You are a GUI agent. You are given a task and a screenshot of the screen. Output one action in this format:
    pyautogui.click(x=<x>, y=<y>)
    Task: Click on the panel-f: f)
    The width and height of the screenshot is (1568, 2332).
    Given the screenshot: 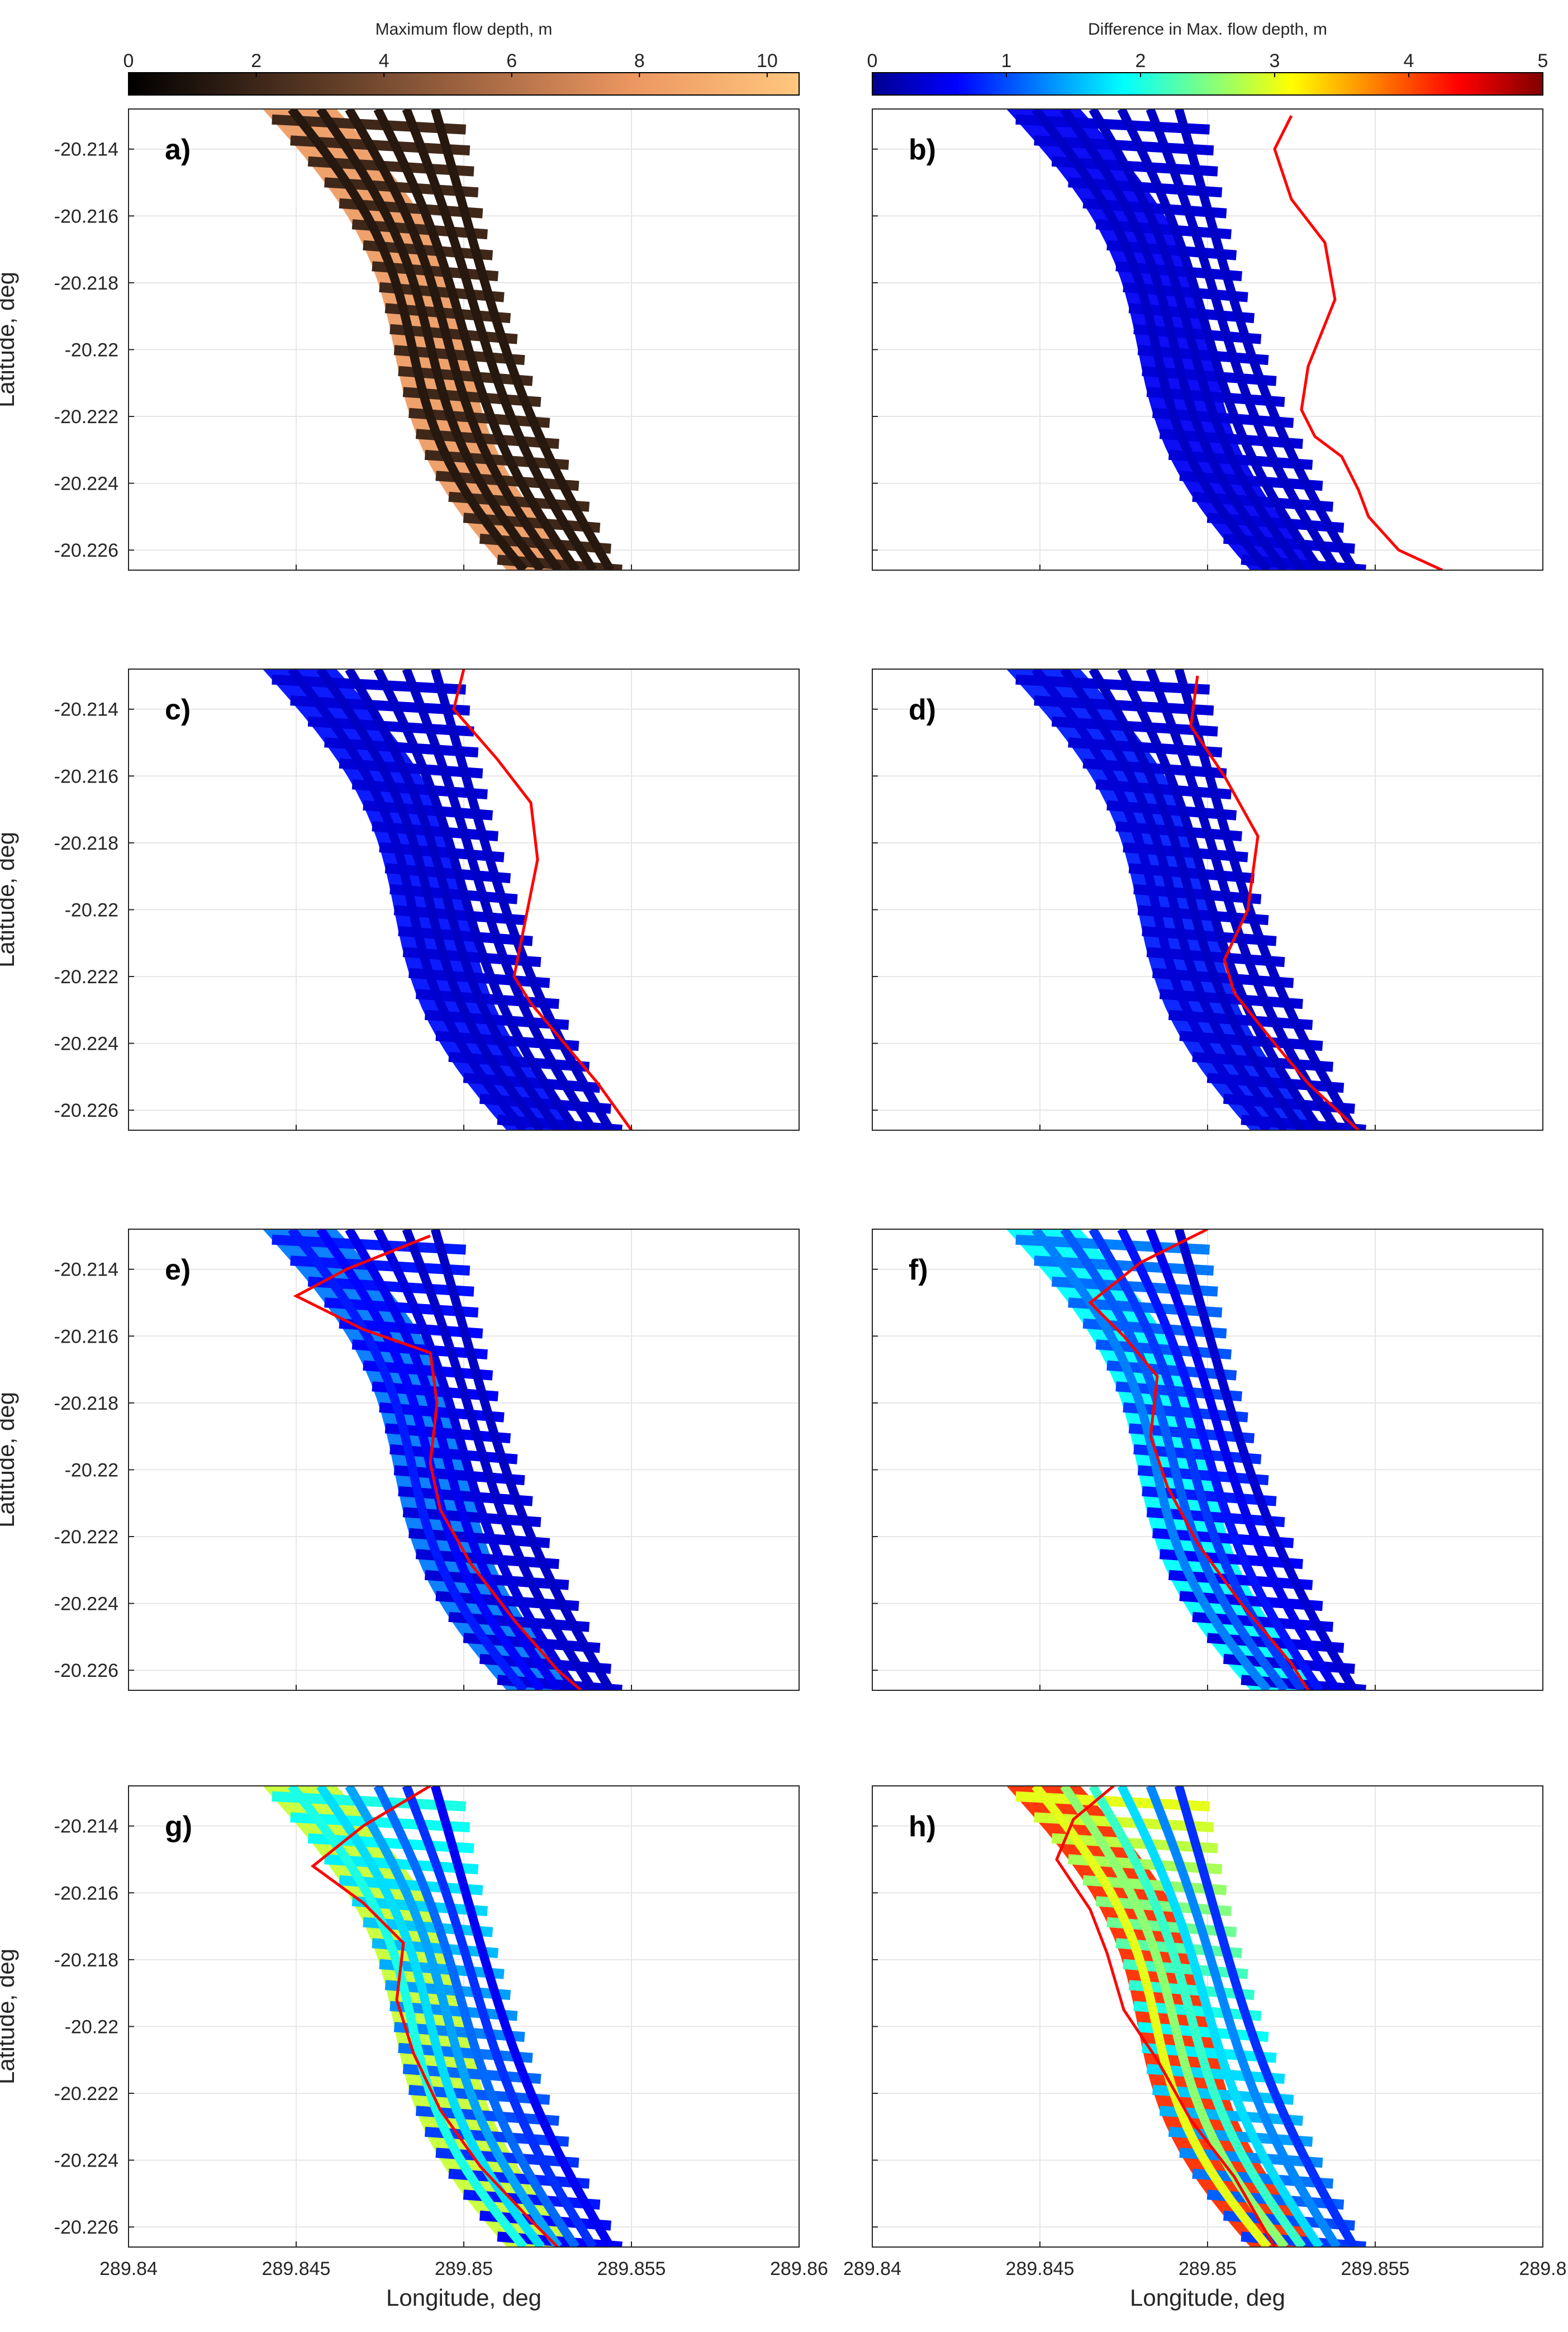 What is the action you would take?
    pyautogui.click(x=1207, y=1460)
    